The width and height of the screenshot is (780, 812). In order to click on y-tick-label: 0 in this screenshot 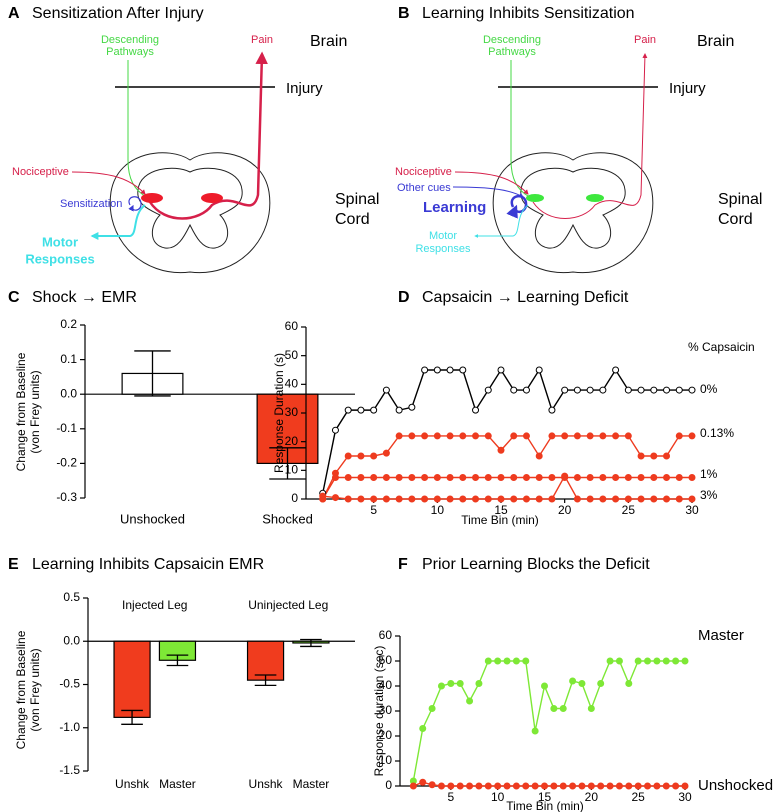, I will do `click(294, 498)`.